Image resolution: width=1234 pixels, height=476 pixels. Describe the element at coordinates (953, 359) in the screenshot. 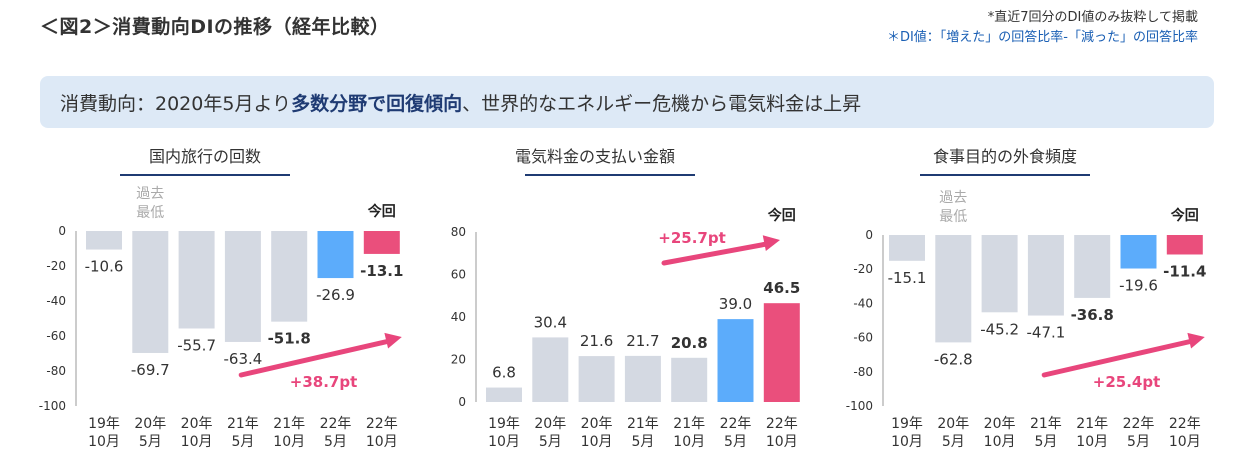

I see `data-label: -62.8` at that location.